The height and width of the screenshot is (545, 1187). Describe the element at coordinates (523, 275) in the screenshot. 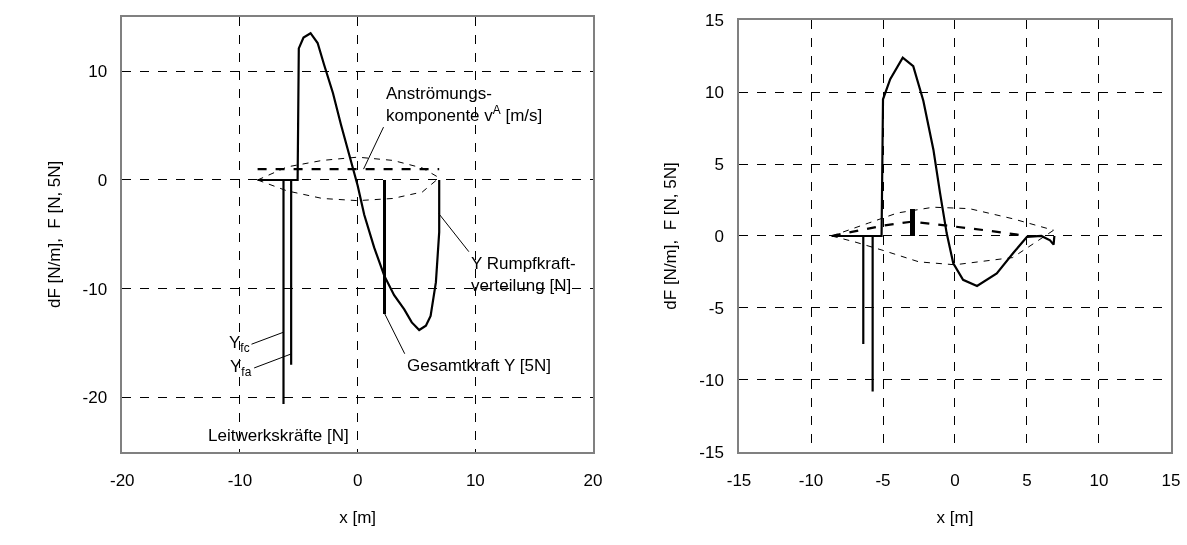

I see `annotation: Y Rumpfkraft- verteilung [N]` at that location.